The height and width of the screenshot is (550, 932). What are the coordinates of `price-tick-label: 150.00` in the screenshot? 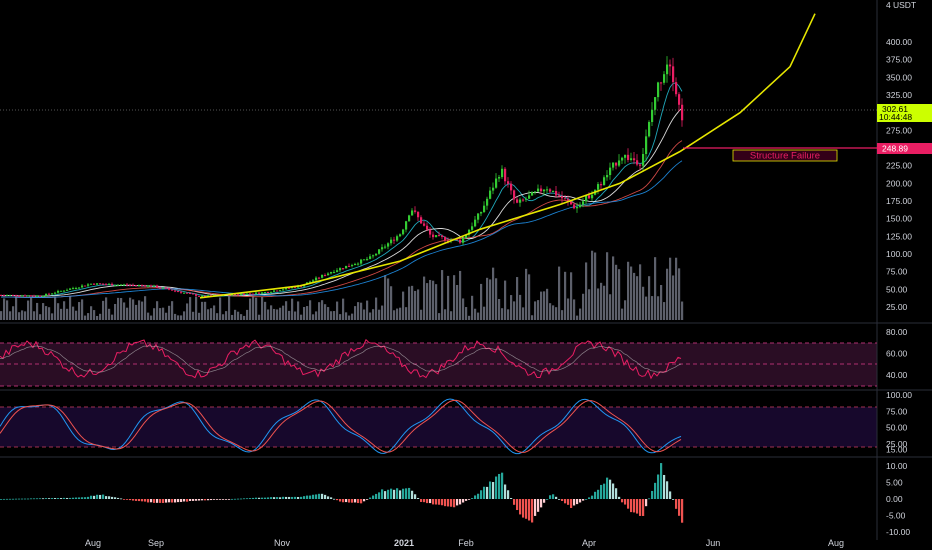 It's located at (899, 219).